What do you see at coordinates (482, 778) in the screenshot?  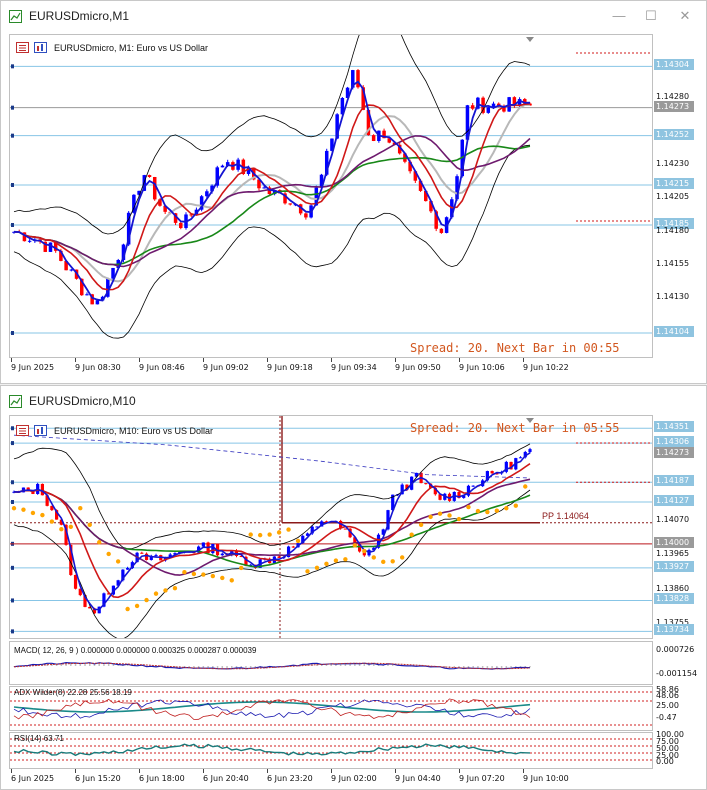 I see `time-axis-label: 9 Jun 07:20` at bounding box center [482, 778].